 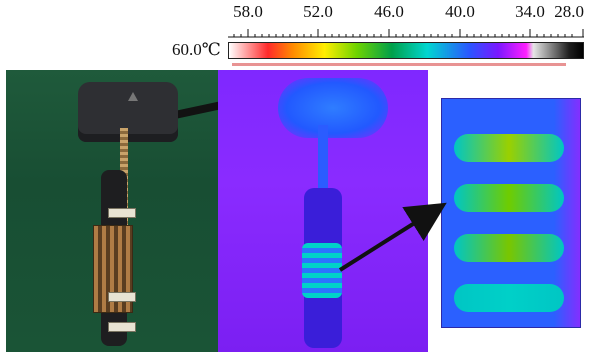 What do you see at coordinates (333, 108) in the screenshot?
I see `thermal-sensor-region` at bounding box center [333, 108].